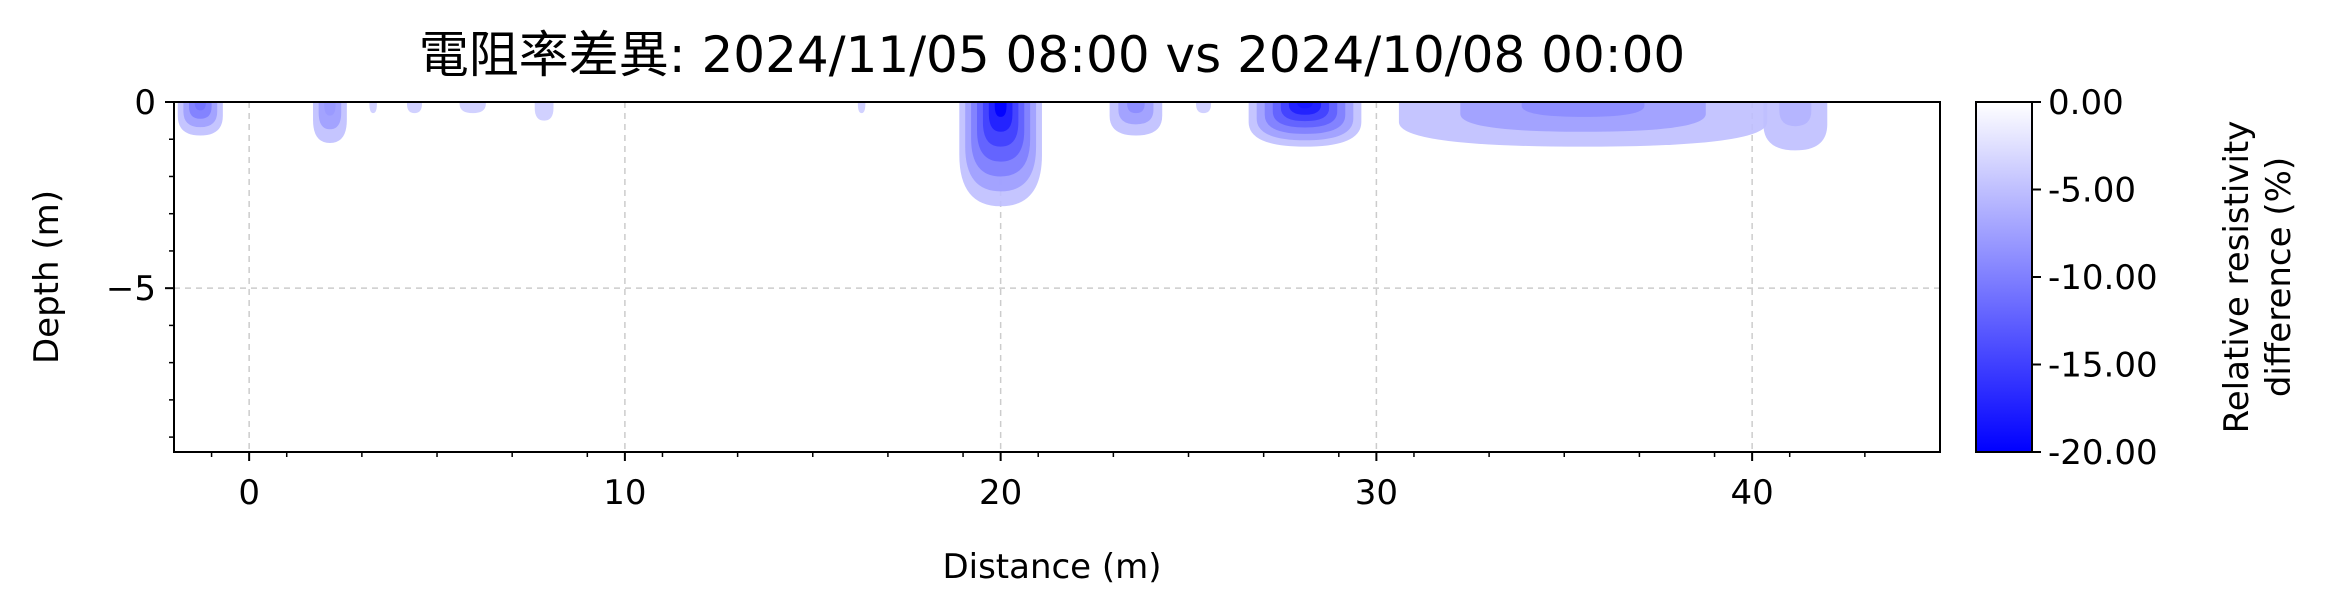 This screenshot has height=613, width=2328. What do you see at coordinates (2103, 453) in the screenshot?
I see `colorbar-tick-label: -20.00` at bounding box center [2103, 453].